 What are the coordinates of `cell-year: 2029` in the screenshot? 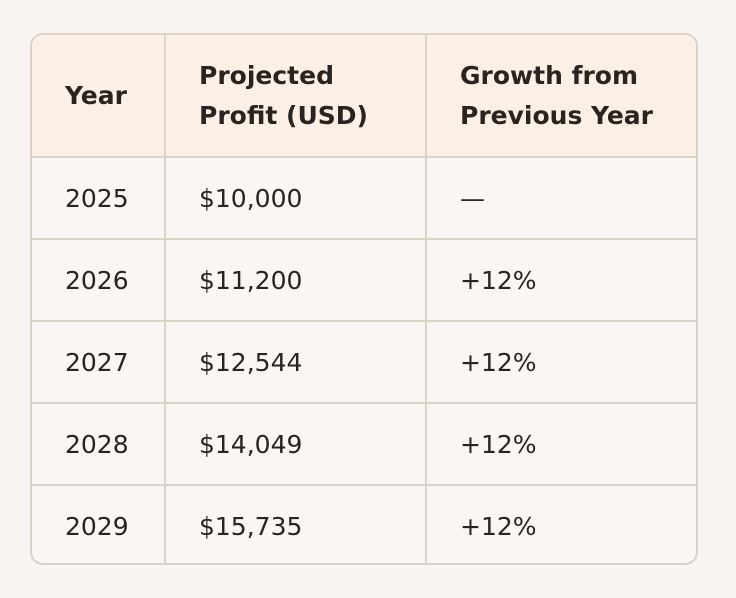 It's located at (99, 524).